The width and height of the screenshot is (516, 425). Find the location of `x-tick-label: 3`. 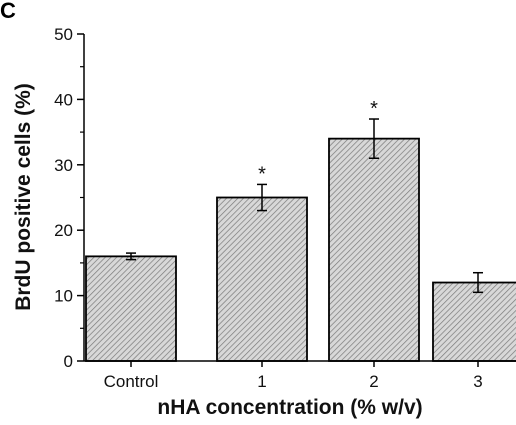

x-tick-label: 3 is located at coordinates (477, 381).